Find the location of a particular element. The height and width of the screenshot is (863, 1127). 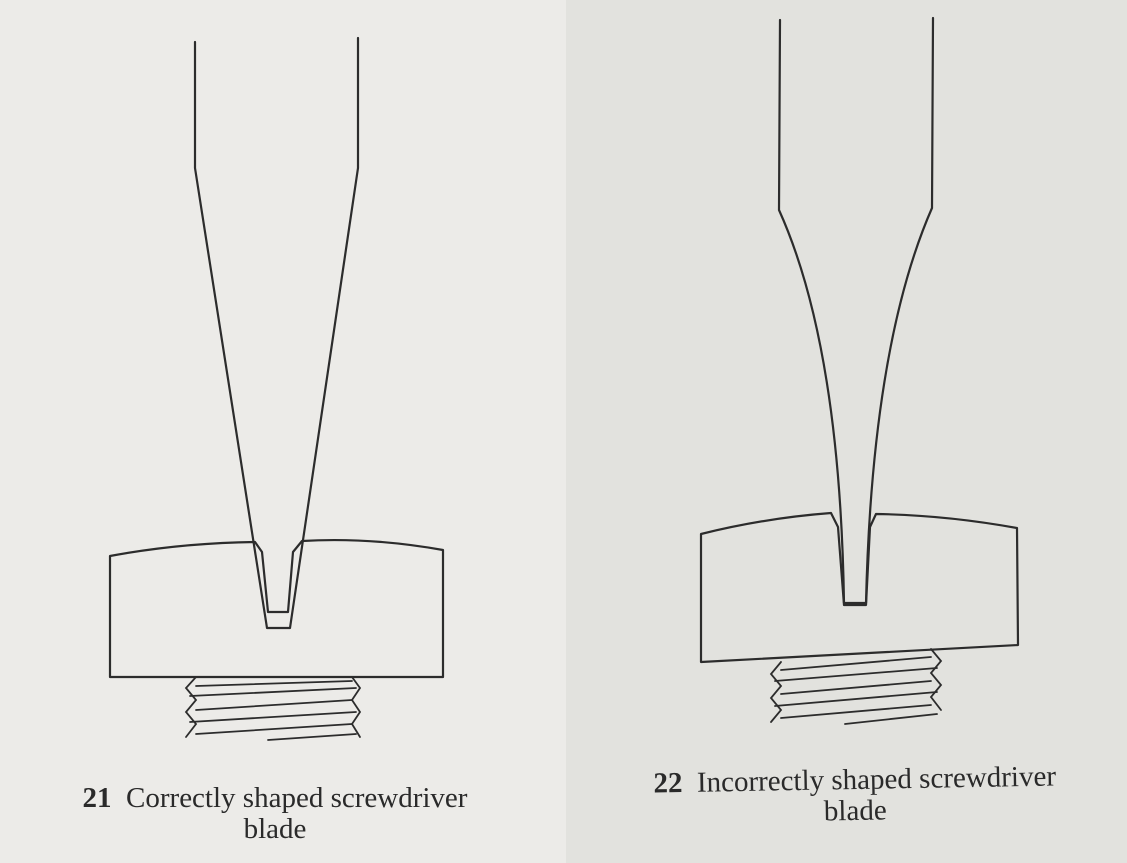

correct-screw-thread is located at coordinates (273, 708).